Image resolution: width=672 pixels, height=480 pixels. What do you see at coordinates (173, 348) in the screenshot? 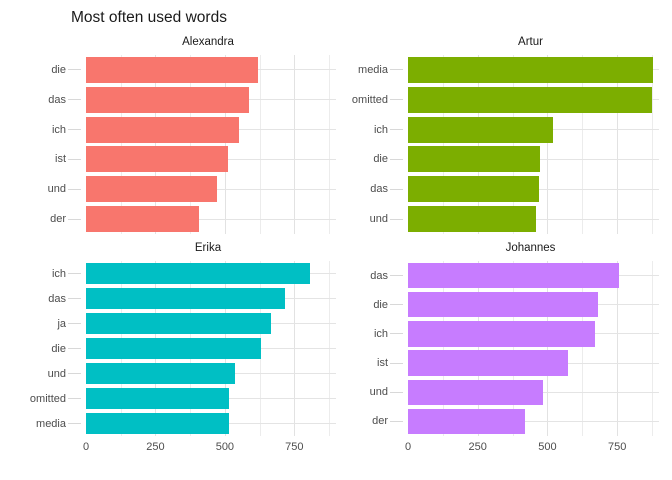
I see `bar-erika-die` at bounding box center [173, 348].